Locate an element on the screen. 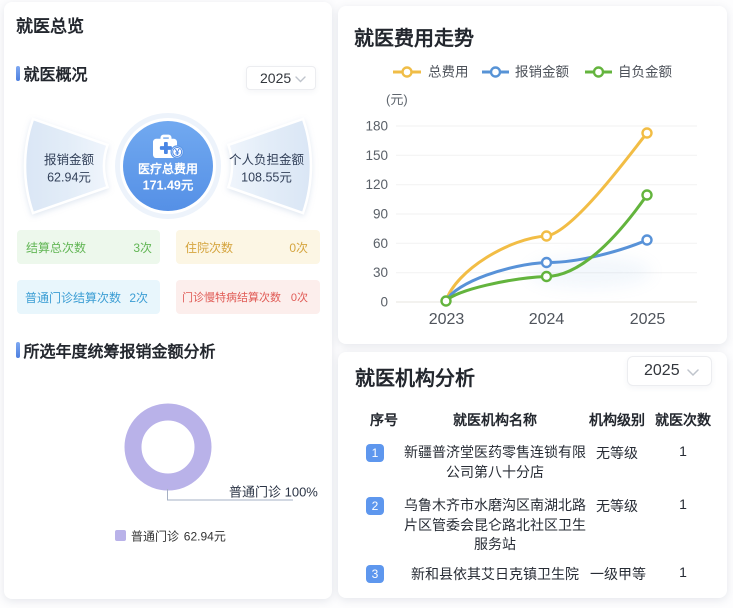  svg-text: 自负金额 is located at coordinates (645, 72).